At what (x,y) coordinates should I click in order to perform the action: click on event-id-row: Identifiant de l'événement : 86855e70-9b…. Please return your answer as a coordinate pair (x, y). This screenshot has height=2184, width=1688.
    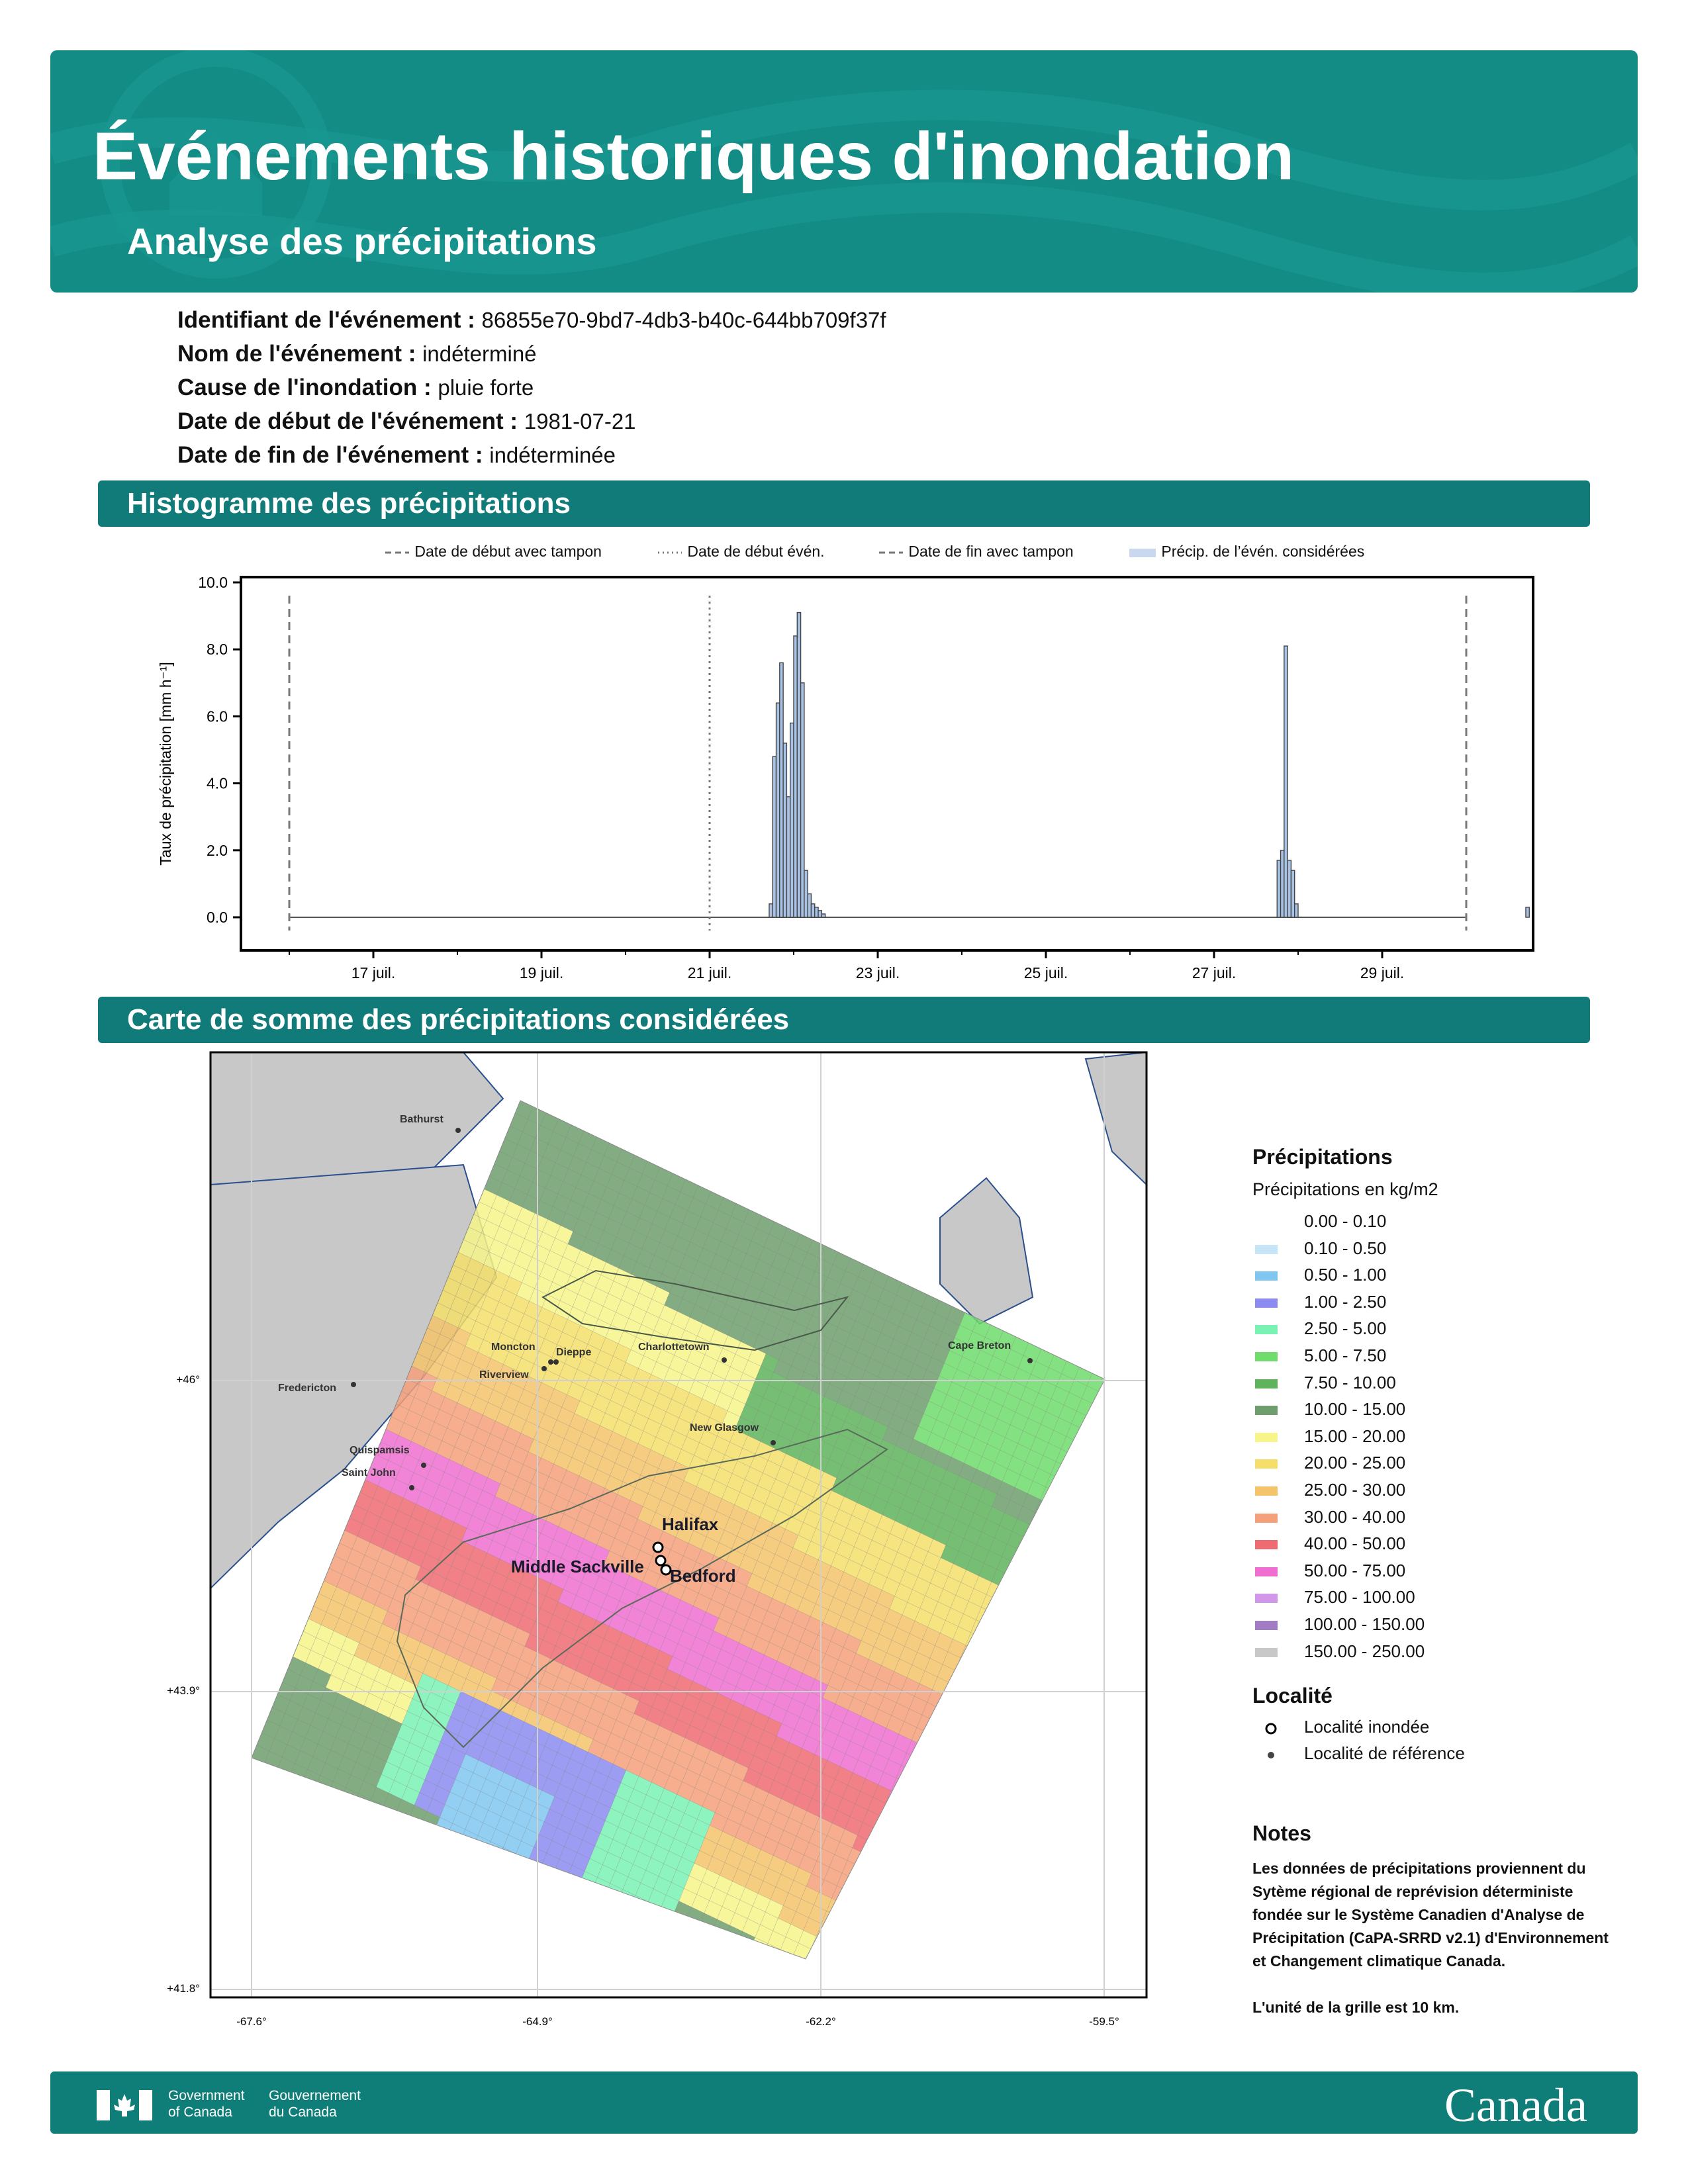
    Looking at the image, I should click on (531, 320).